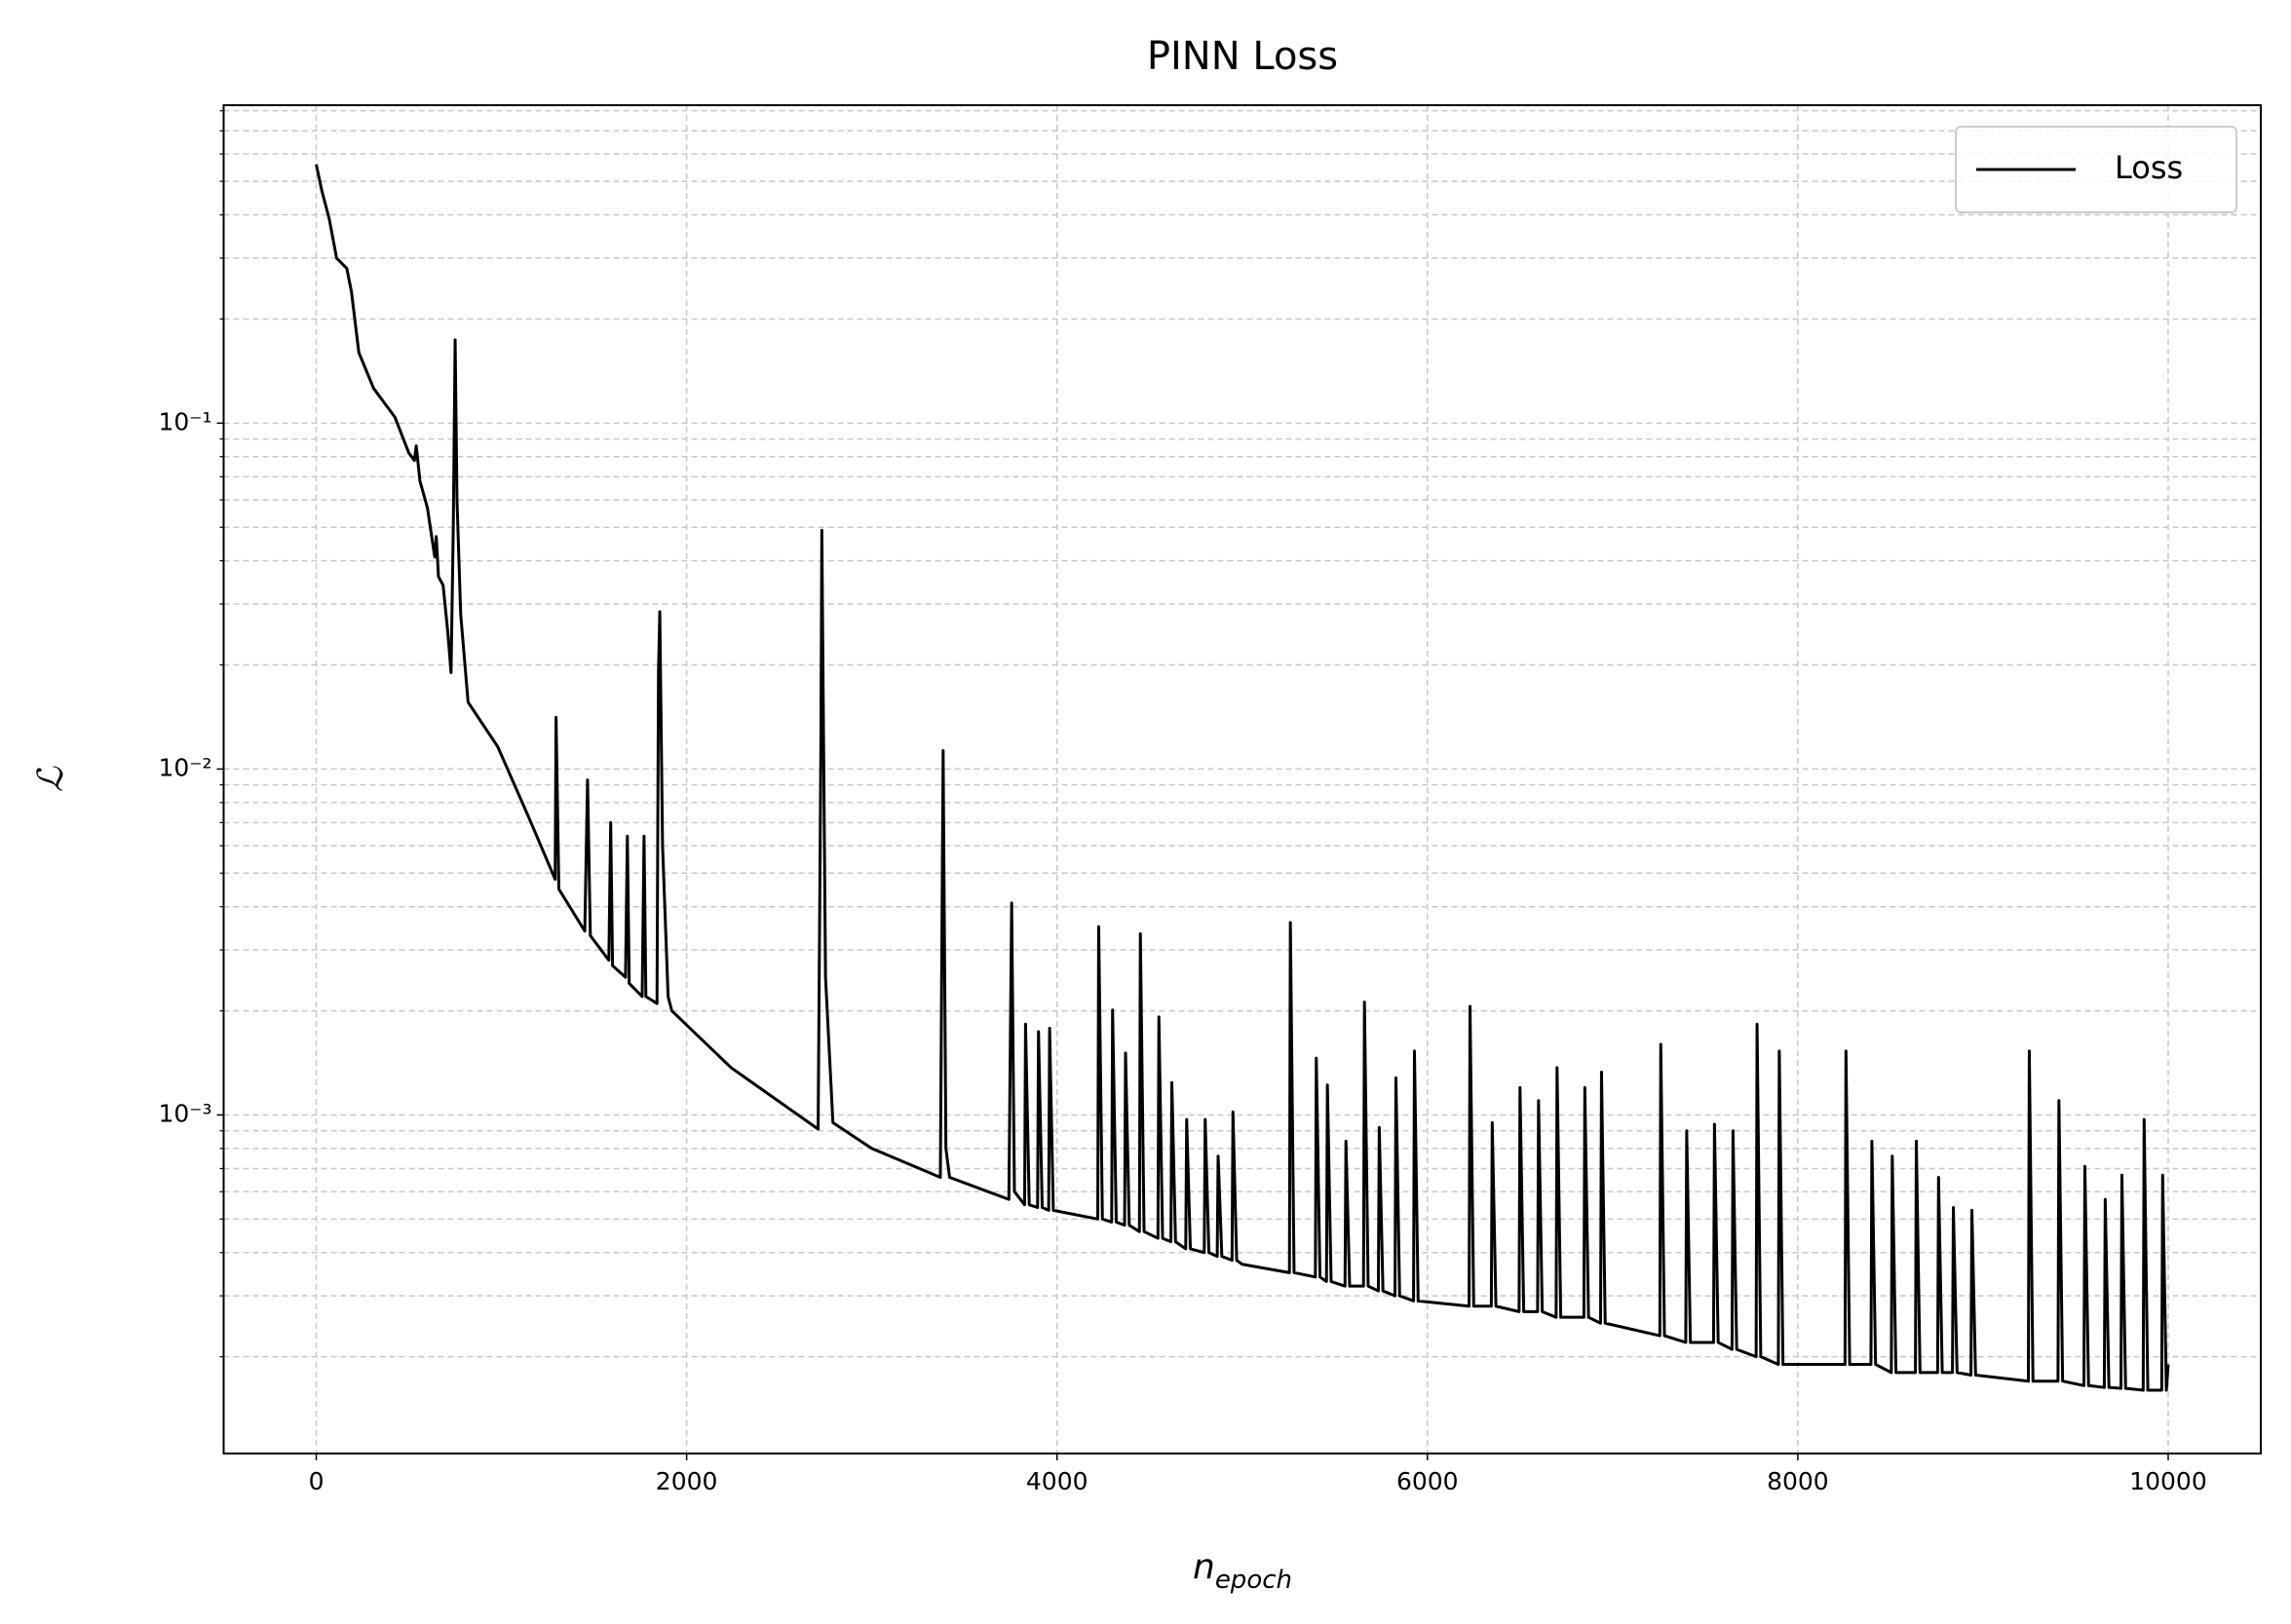  What do you see at coordinates (51, 779) in the screenshot?
I see `y-axis-label: ℒ` at bounding box center [51, 779].